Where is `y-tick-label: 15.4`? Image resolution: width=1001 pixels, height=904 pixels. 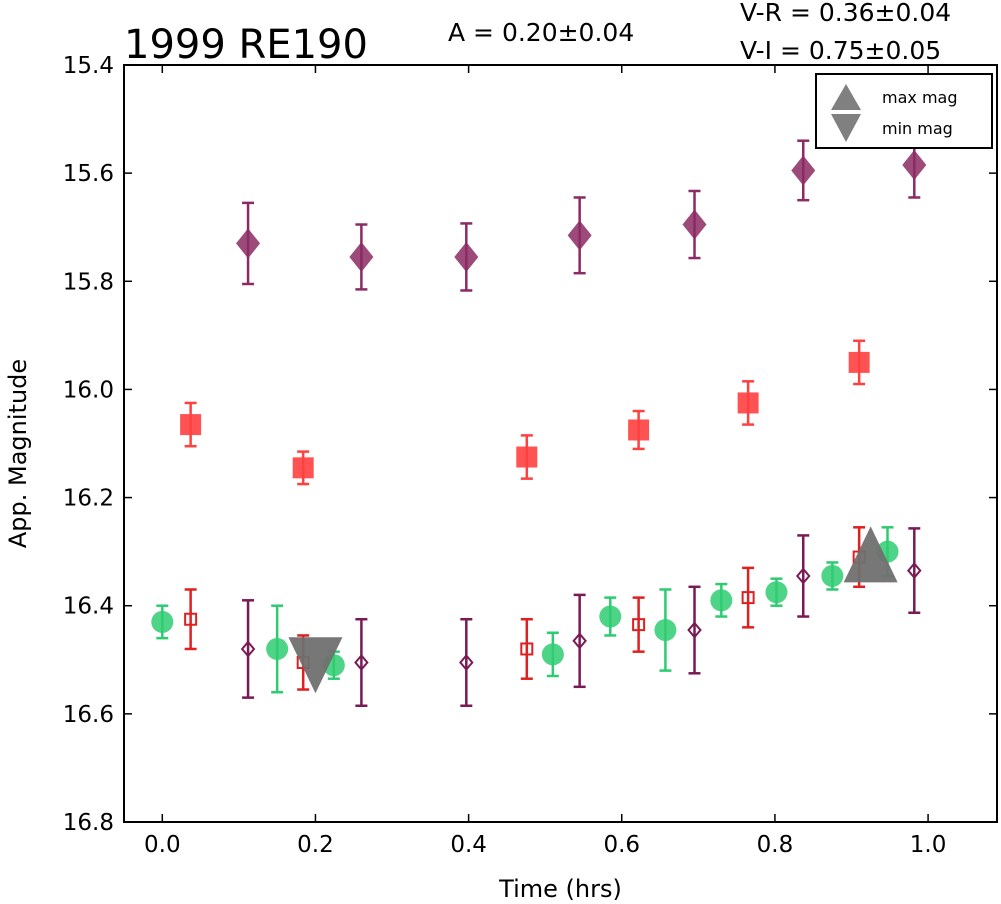
y-tick-label: 15.4 is located at coordinates (88, 66).